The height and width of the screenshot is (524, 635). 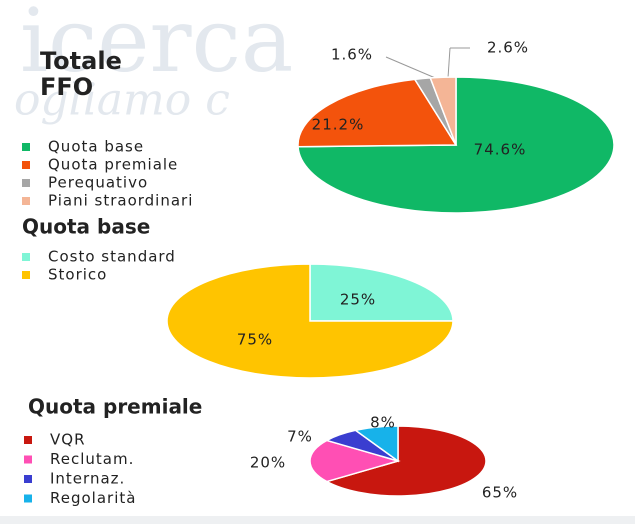 I want to click on legend-label: Internaz., so click(x=87, y=479).